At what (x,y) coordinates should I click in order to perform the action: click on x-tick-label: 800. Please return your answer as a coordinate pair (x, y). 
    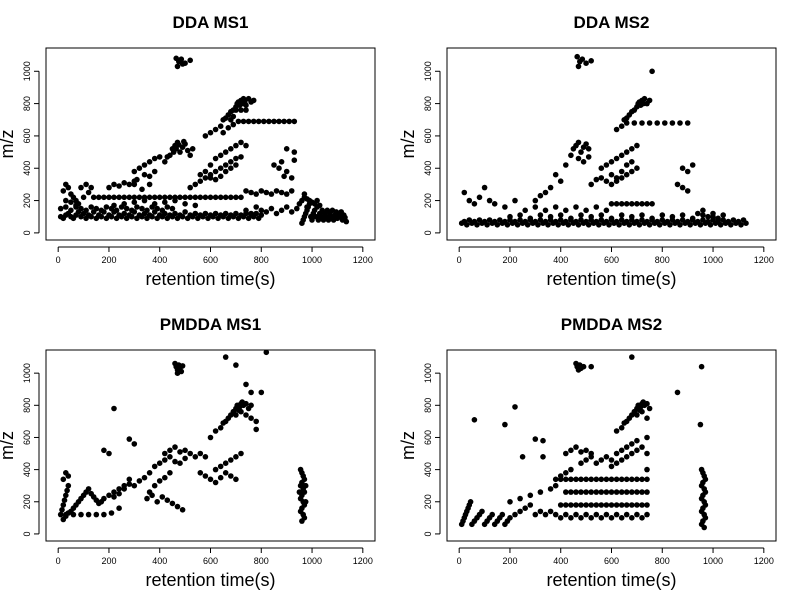
    Looking at the image, I should click on (662, 561).